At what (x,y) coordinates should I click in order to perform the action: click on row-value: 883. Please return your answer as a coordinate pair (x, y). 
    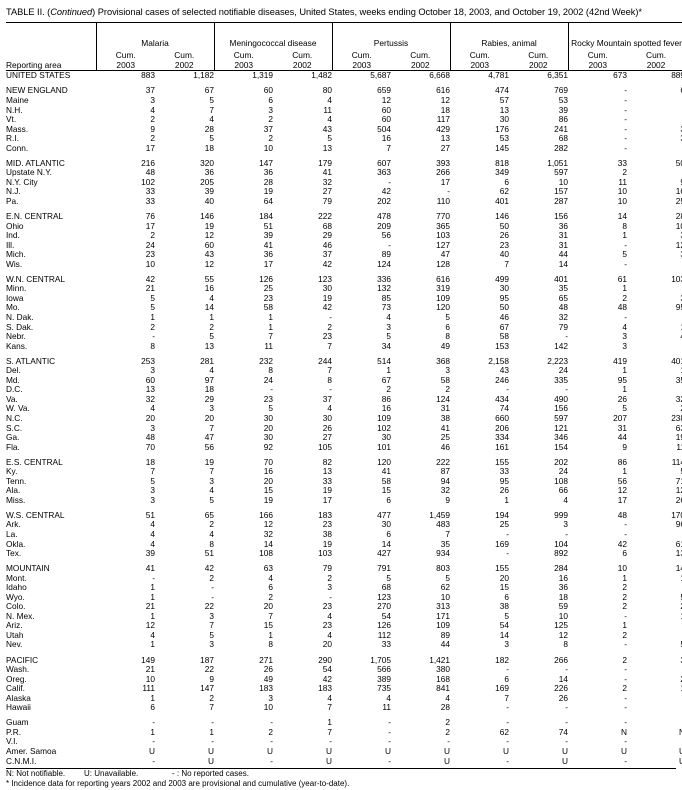
    Looking at the image, I should click on (148, 75).